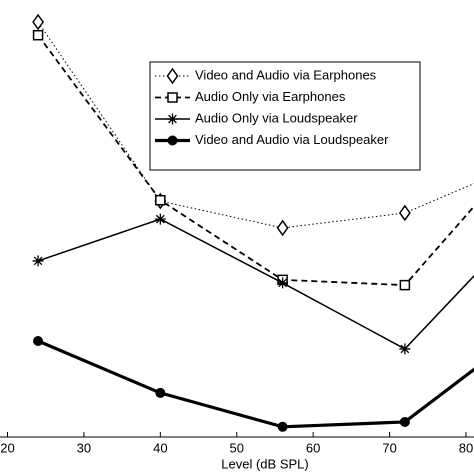 The width and height of the screenshot is (474, 474). I want to click on legend-box, so click(285, 116).